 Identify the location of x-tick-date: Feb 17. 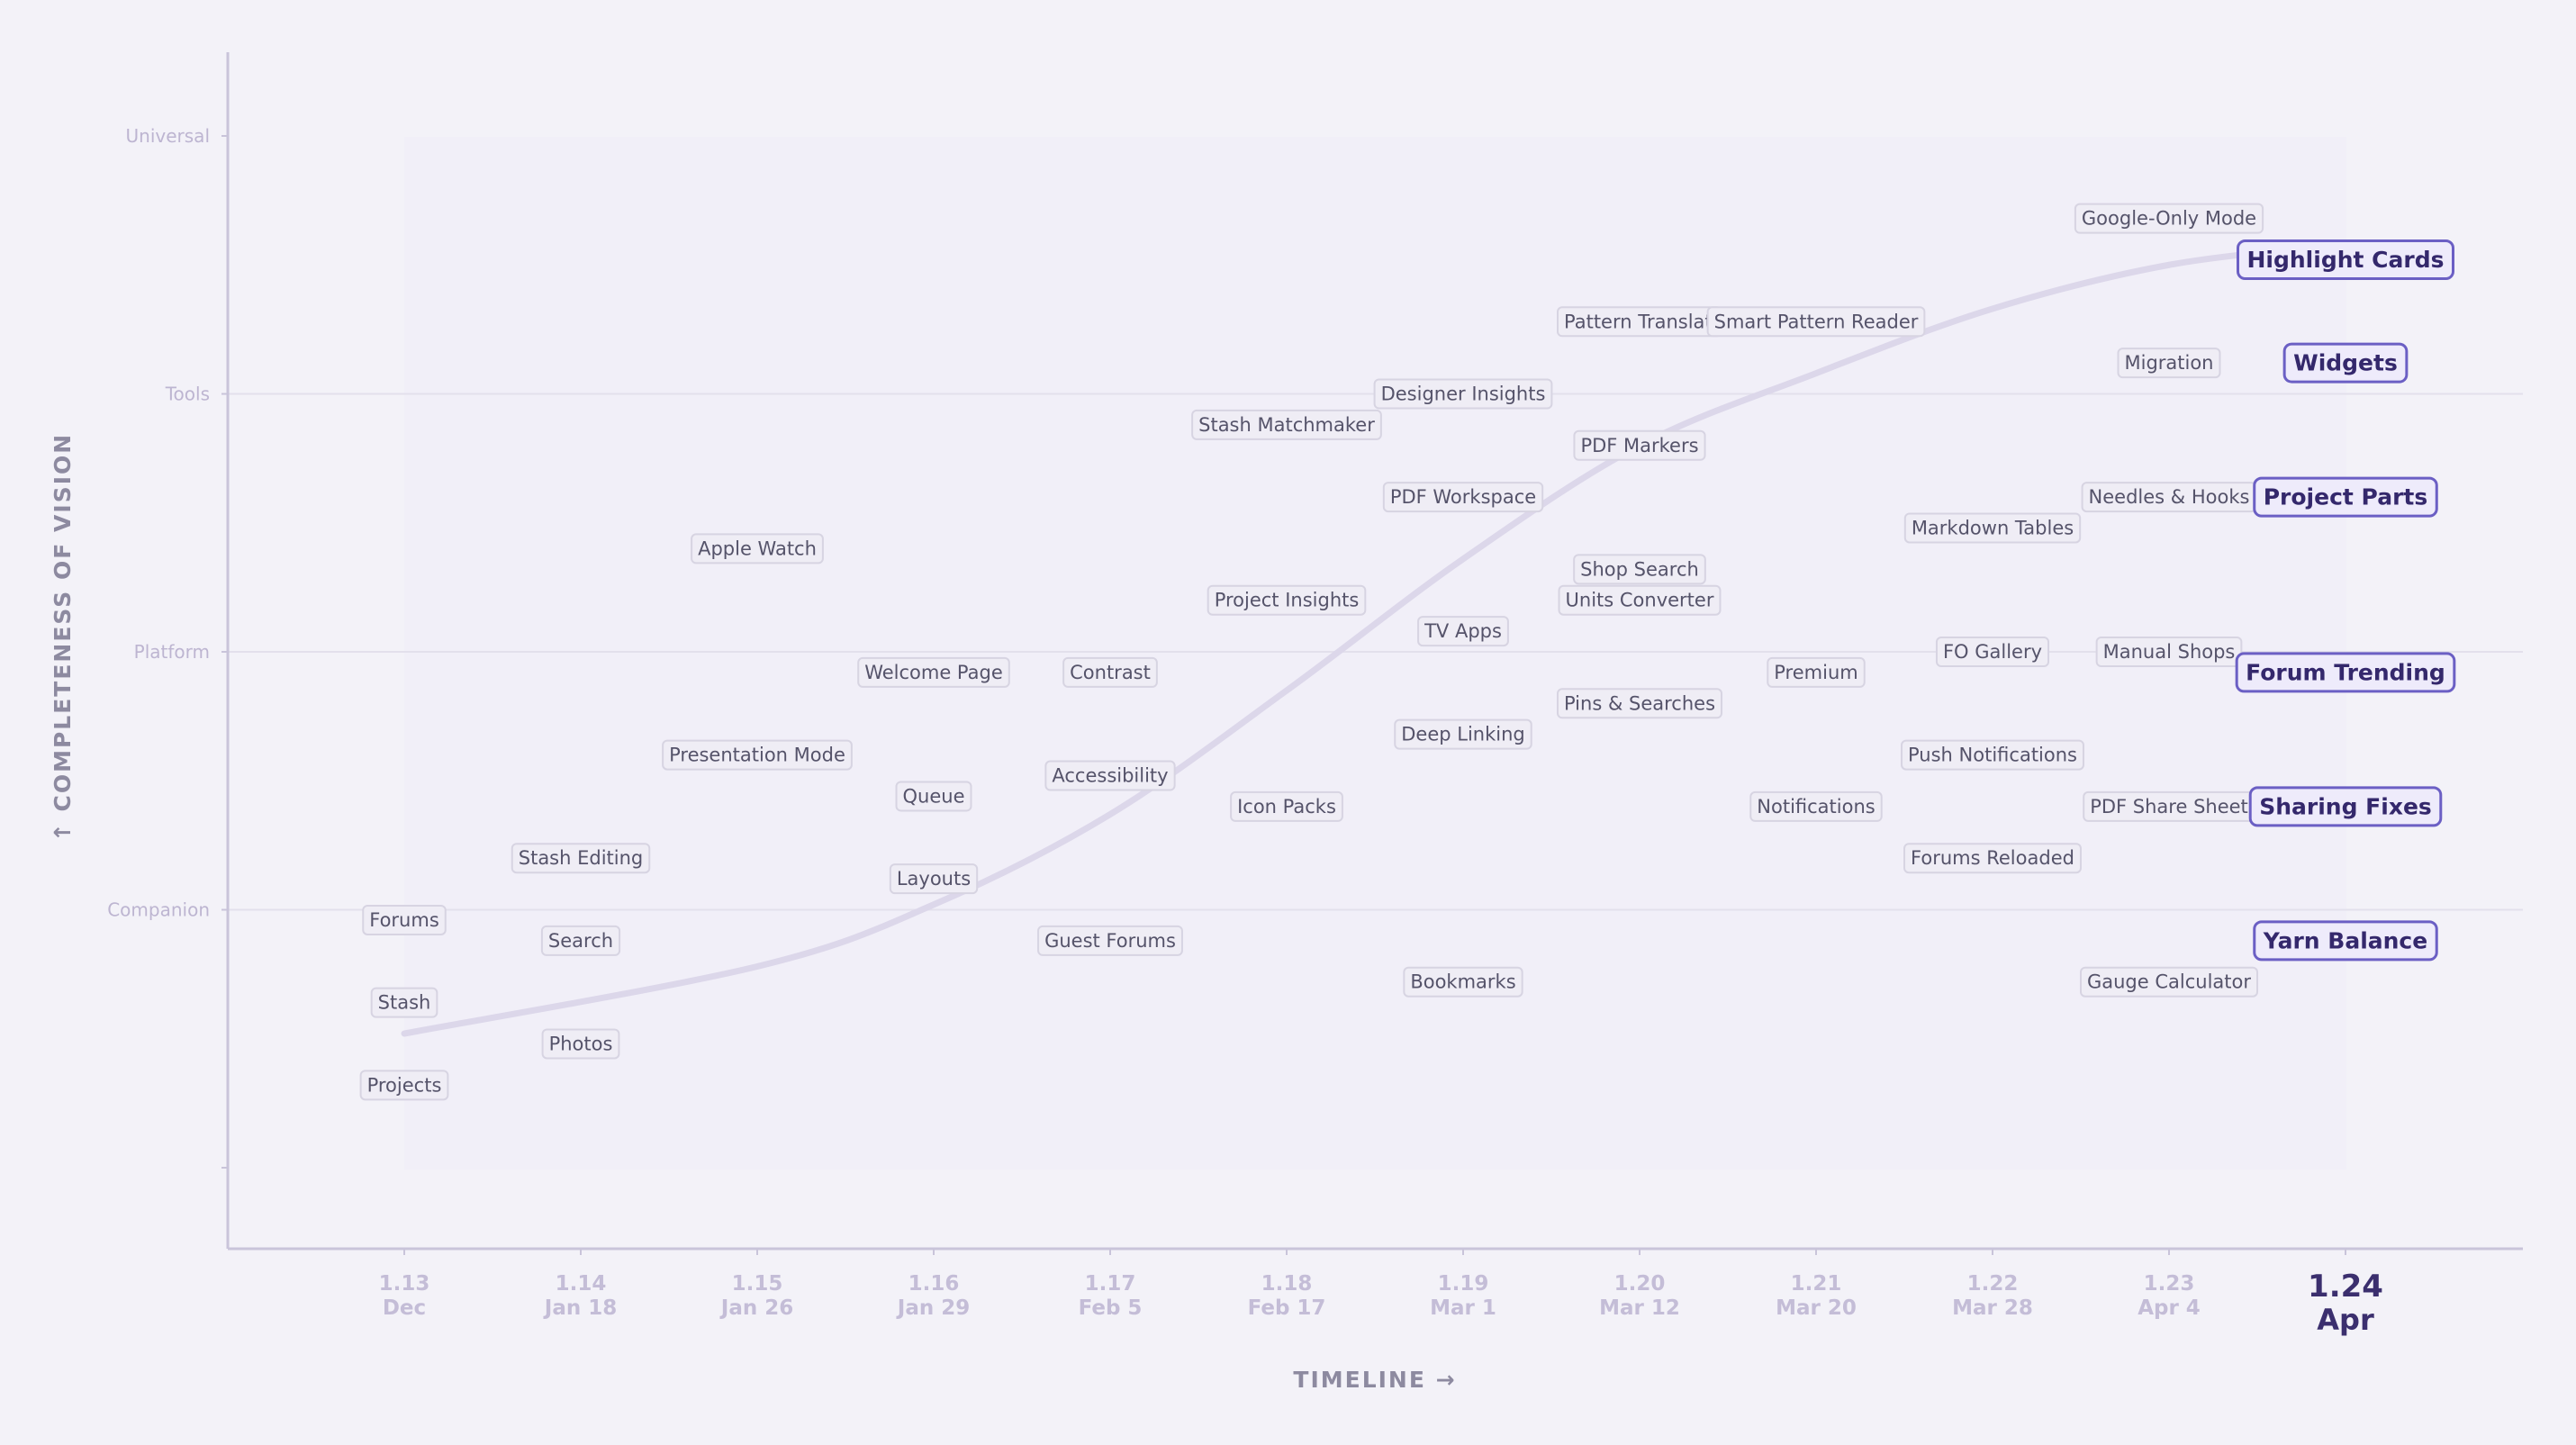
(1287, 1308).